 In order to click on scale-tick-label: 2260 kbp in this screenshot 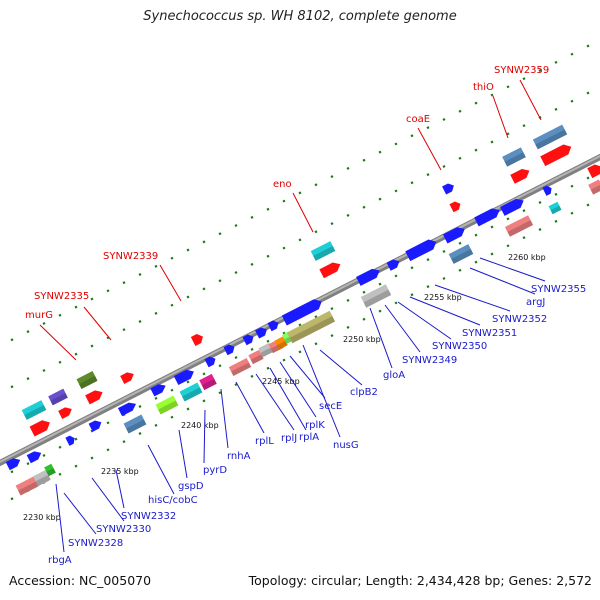, I will do `click(527, 257)`.